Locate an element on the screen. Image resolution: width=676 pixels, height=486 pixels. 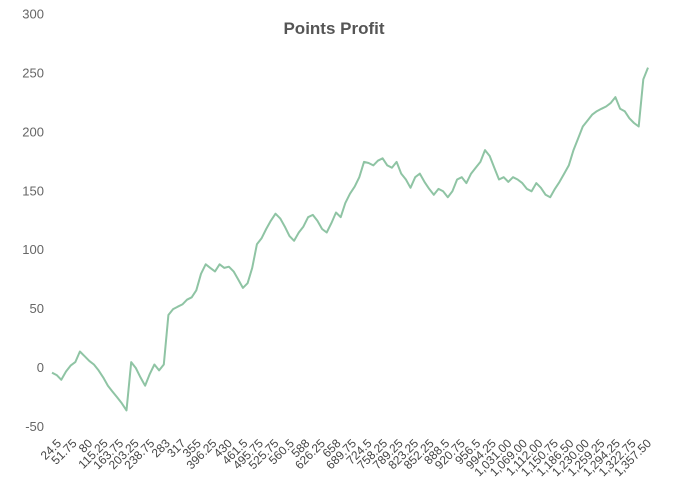
y-tick-label: 250 is located at coordinates (33, 73).